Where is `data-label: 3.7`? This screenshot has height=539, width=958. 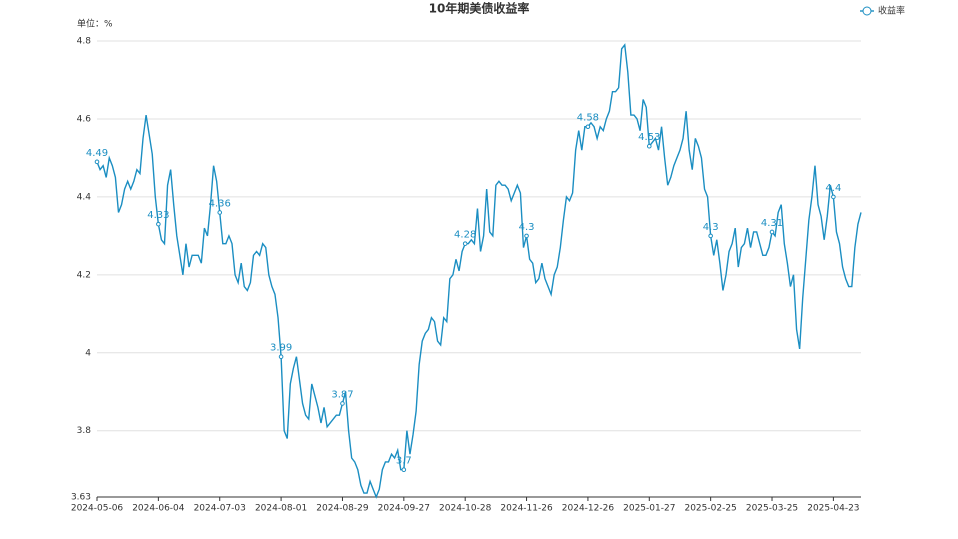 data-label: 3.7 is located at coordinates (404, 461).